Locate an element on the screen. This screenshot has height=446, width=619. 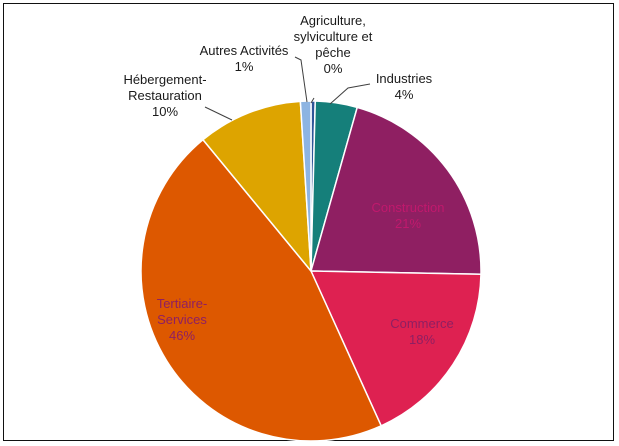
slice-label-commerce: Commerce 18% is located at coordinates (422, 331).